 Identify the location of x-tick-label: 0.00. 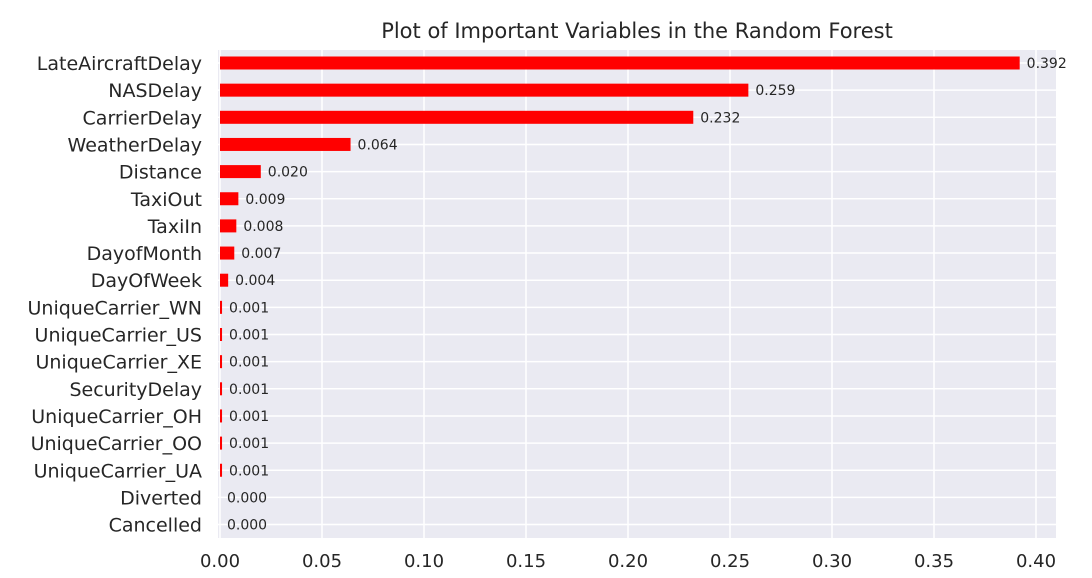
(220, 561).